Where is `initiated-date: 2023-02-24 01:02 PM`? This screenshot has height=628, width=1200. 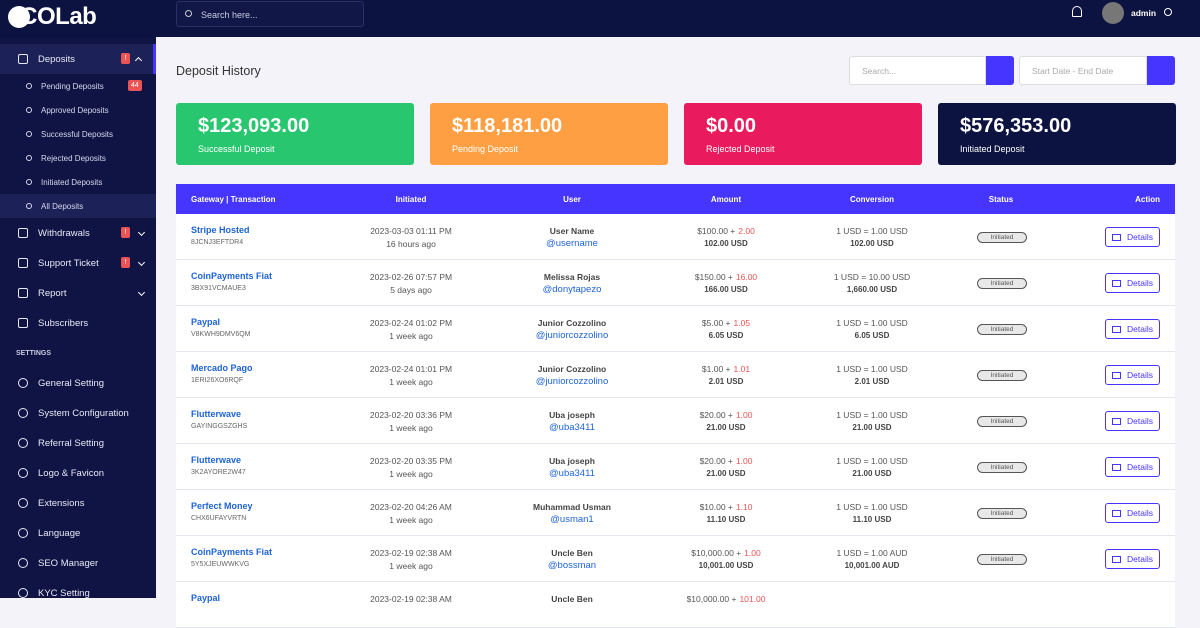
initiated-date: 2023-02-24 01:02 PM is located at coordinates (411, 323).